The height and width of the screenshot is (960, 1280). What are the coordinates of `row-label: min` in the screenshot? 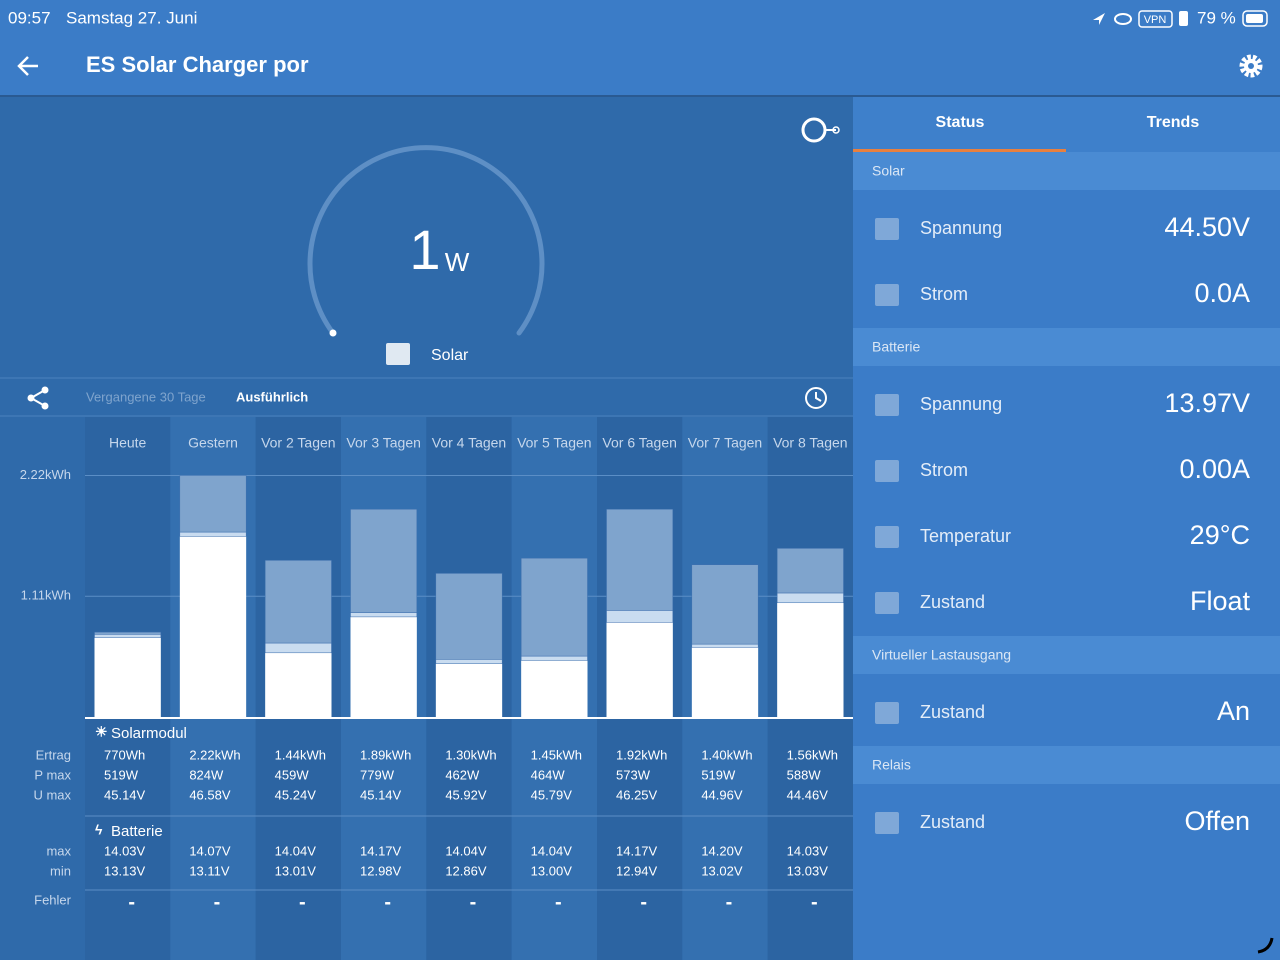 It's located at (60, 870).